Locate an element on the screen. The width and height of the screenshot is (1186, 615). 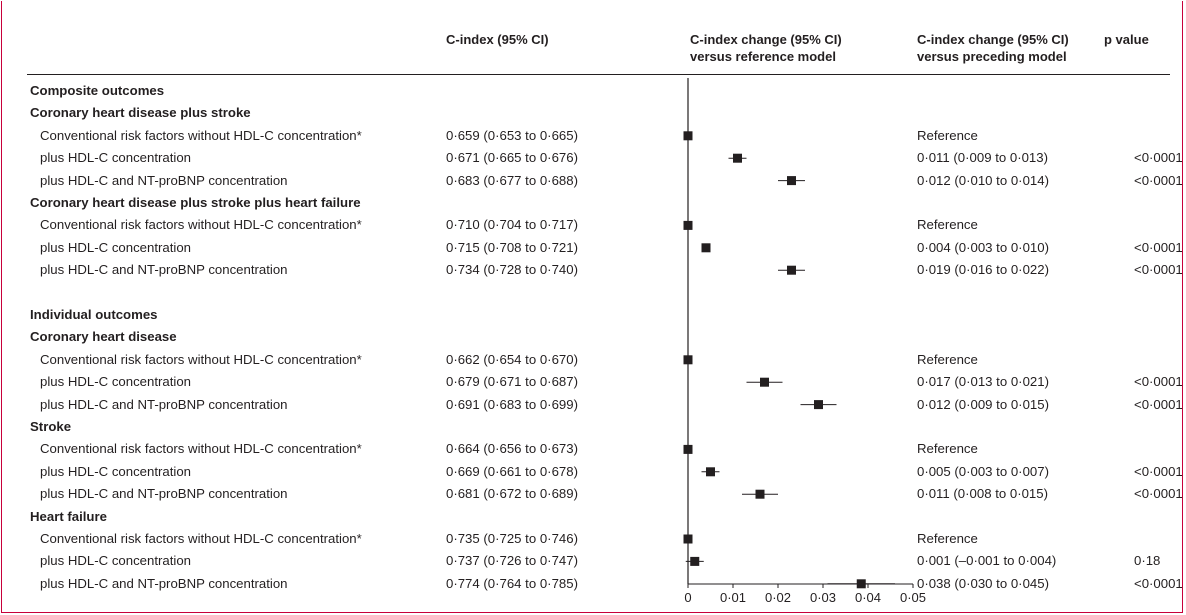
header-p-value: p value is located at coordinates (1126, 39).